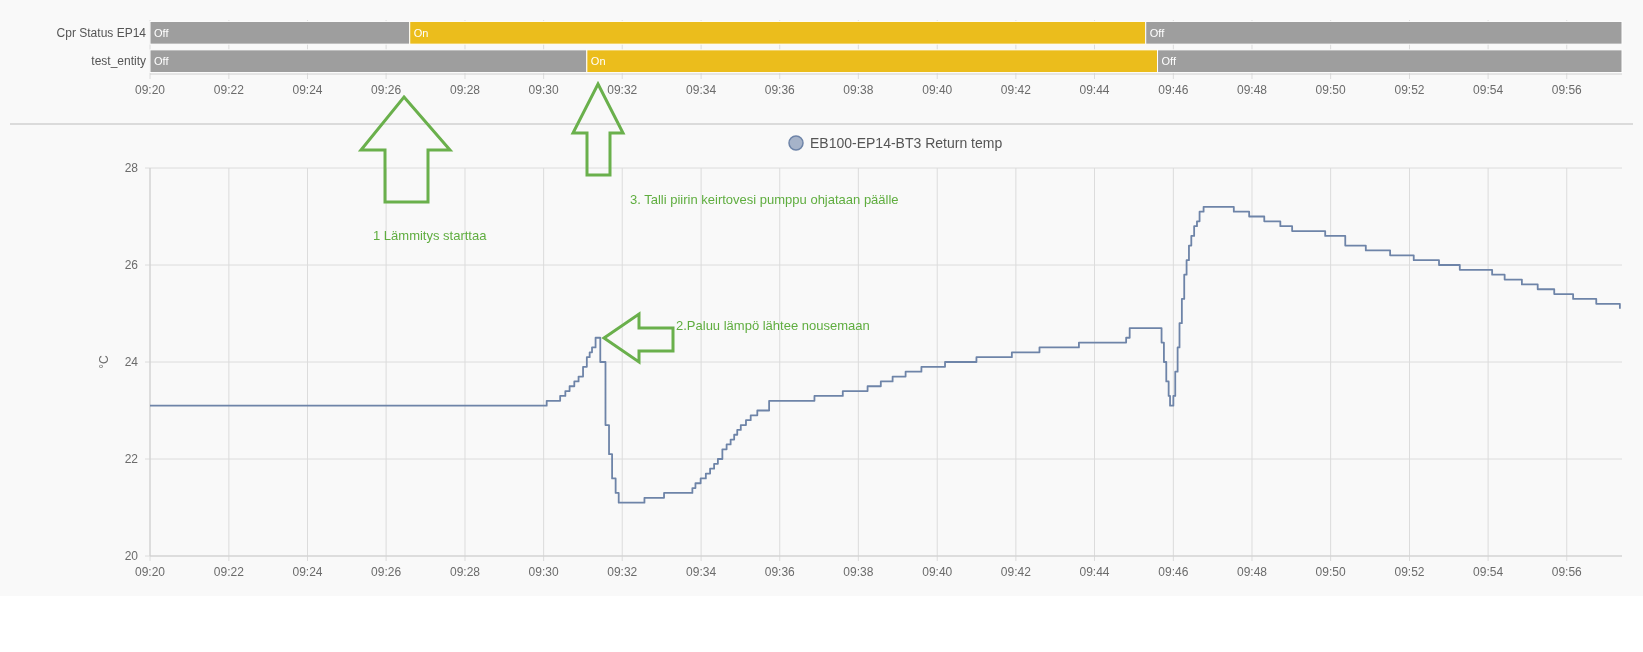 The width and height of the screenshot is (1643, 652). Describe the element at coordinates (773, 325) in the screenshot. I see `annotation: 2.Paluu lämpö lähtee nousemaan` at that location.